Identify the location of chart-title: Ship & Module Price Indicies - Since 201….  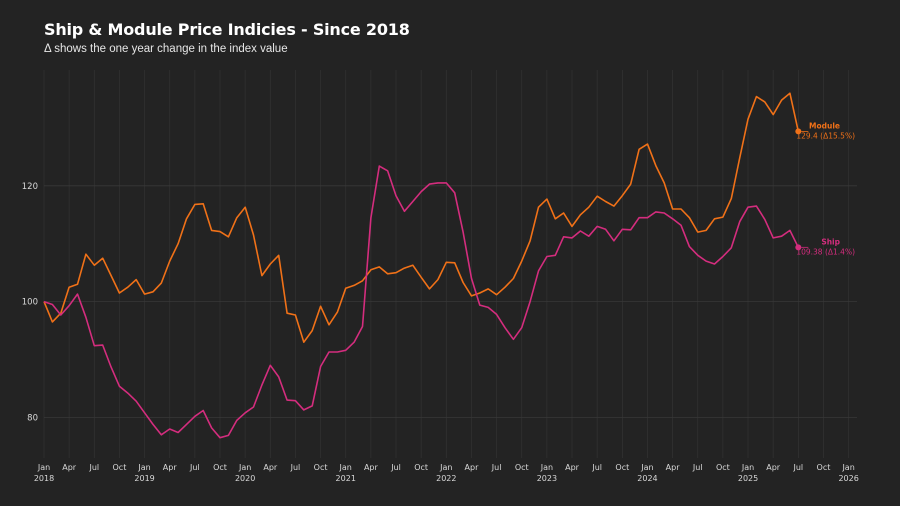
(227, 29).